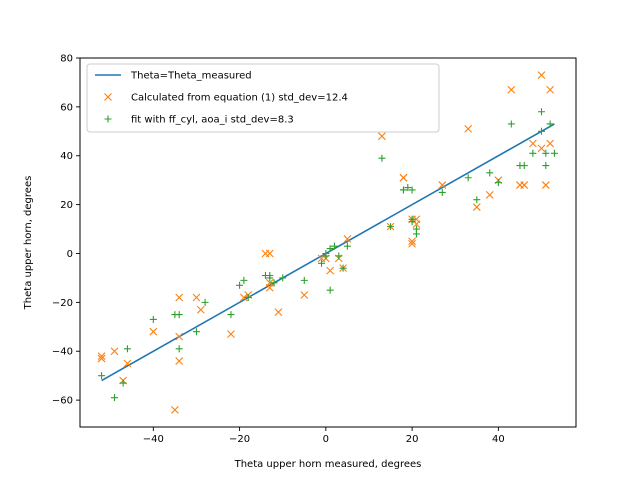 The height and width of the screenshot is (480, 640). What do you see at coordinates (153, 439) in the screenshot?
I see `x-tick-label: −40` at bounding box center [153, 439].